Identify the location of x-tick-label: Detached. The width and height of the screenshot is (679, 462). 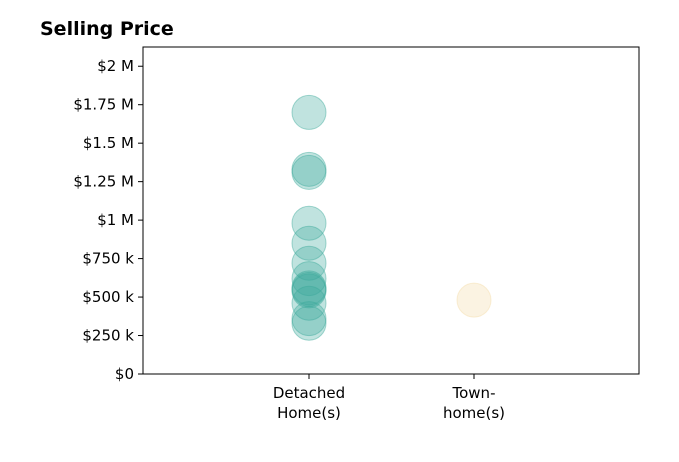
(309, 393).